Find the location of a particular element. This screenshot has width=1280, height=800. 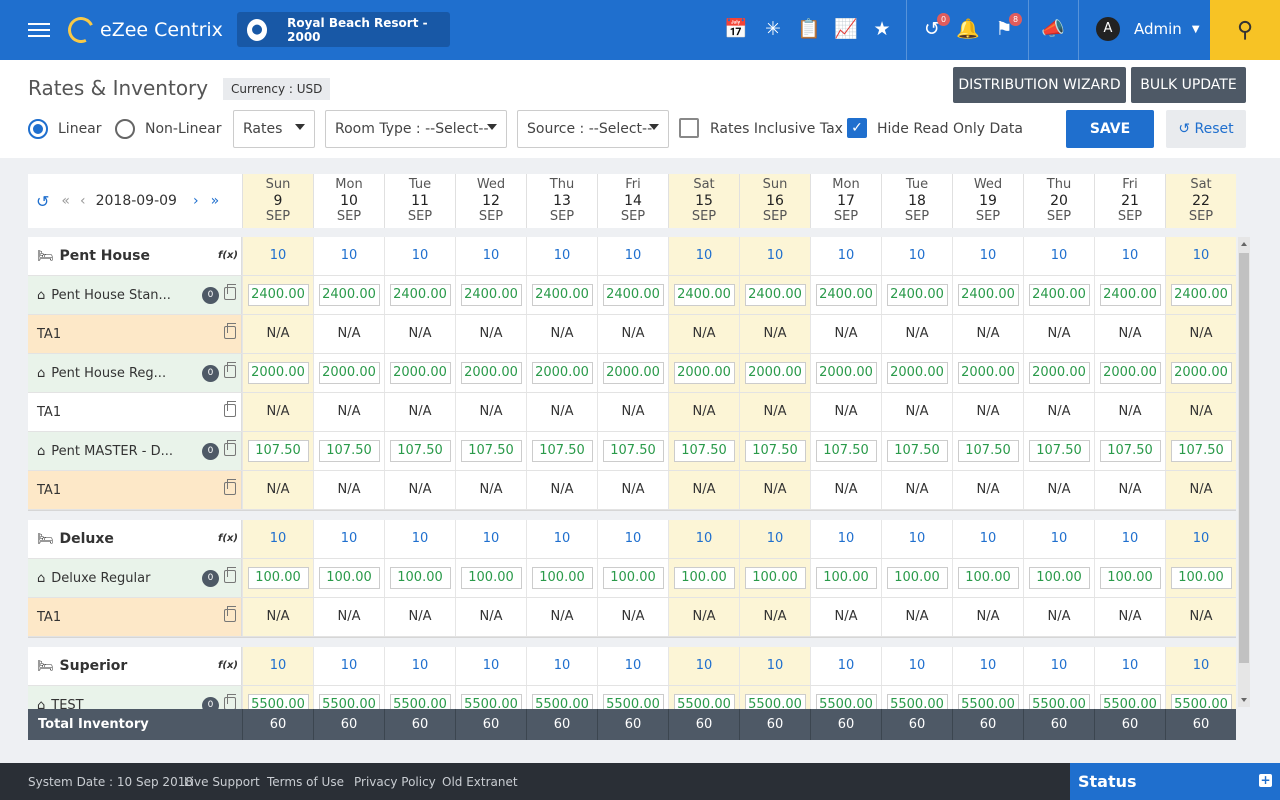

last-page-icon: » is located at coordinates (215, 201).